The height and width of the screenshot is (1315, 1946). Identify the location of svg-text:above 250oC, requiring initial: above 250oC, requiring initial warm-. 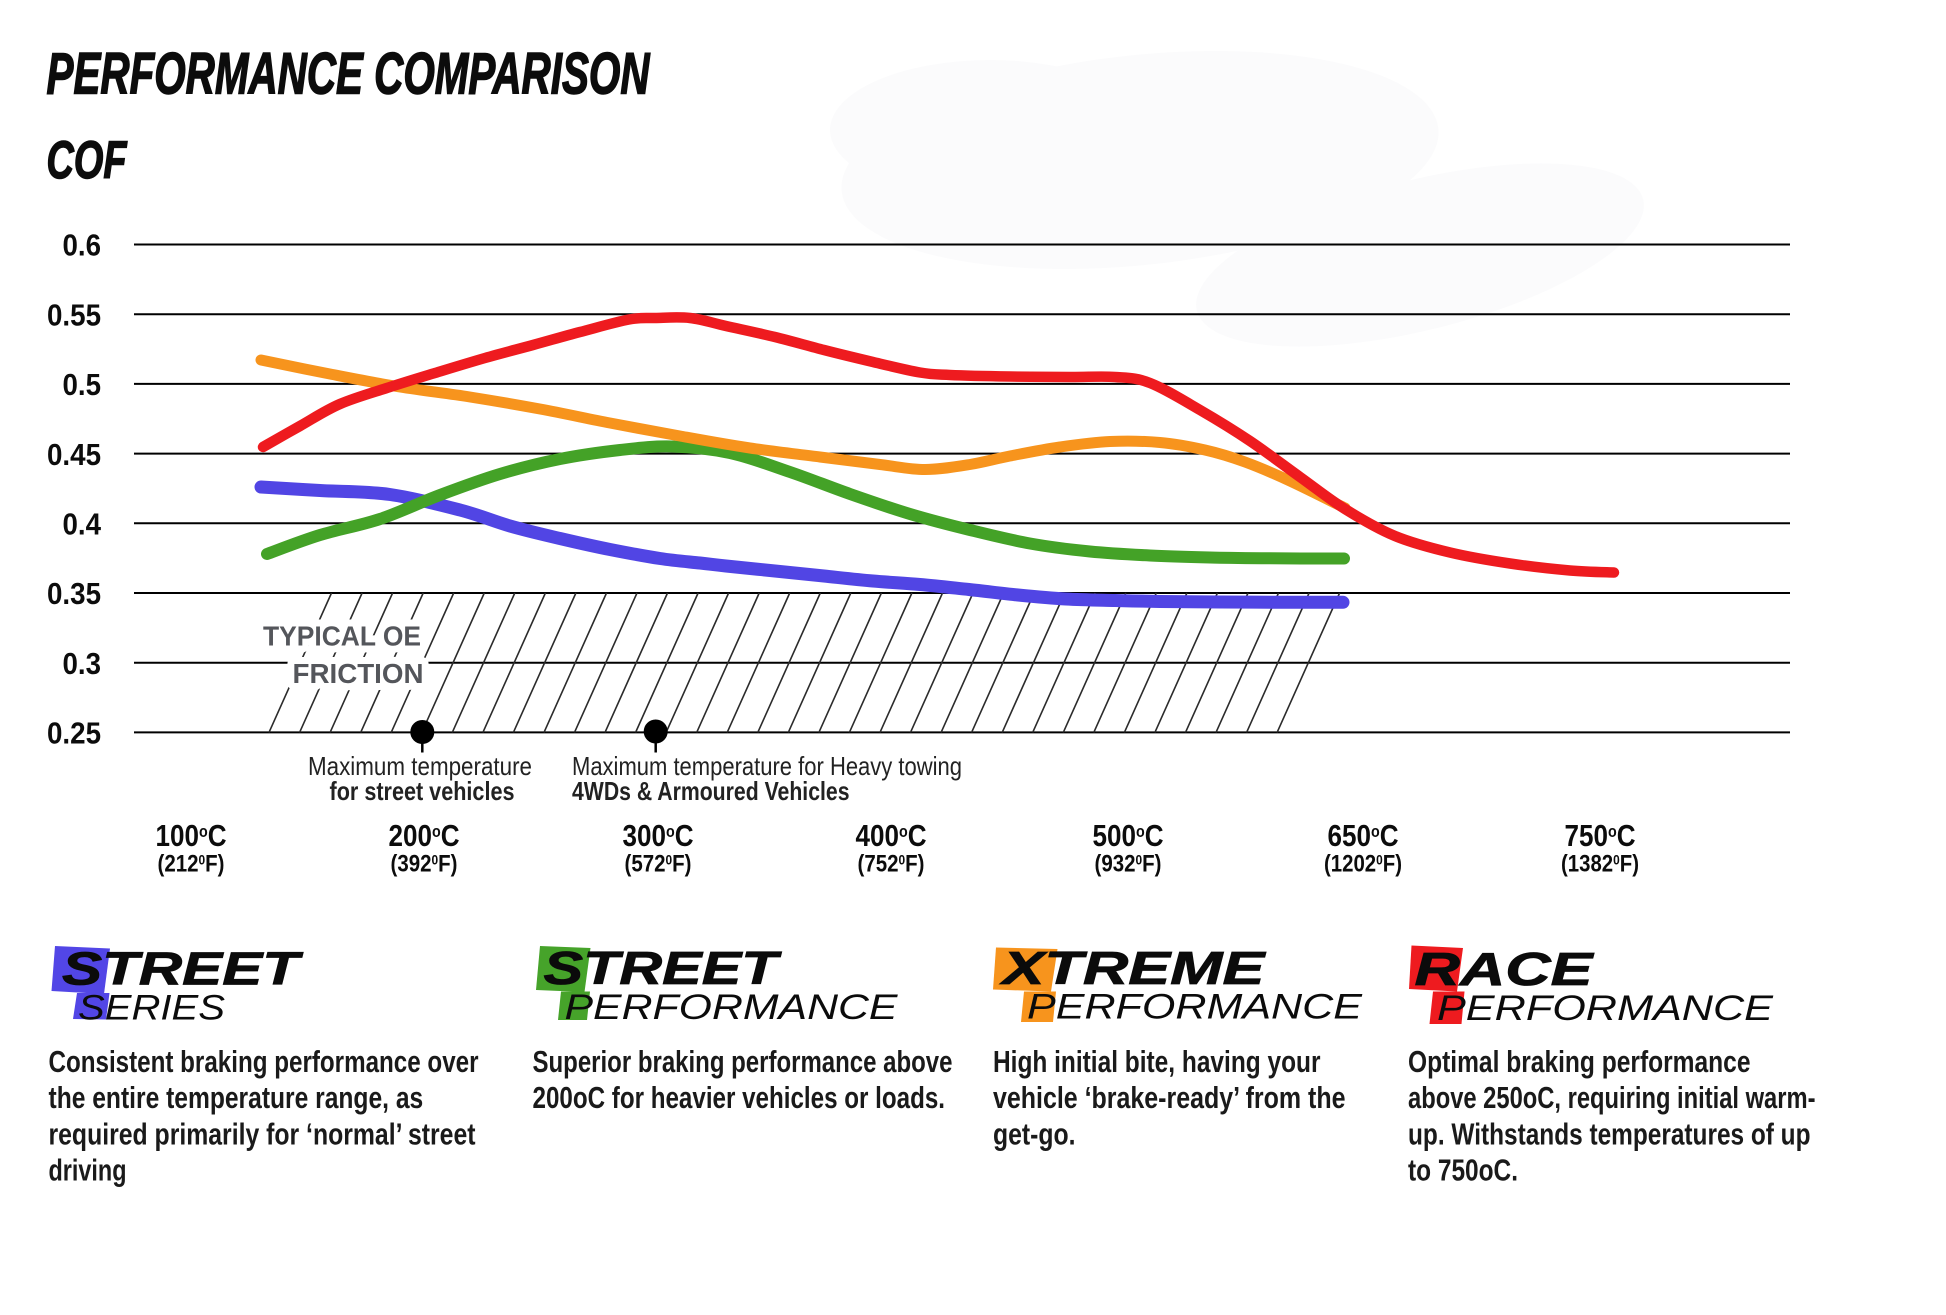
(1612, 1098).